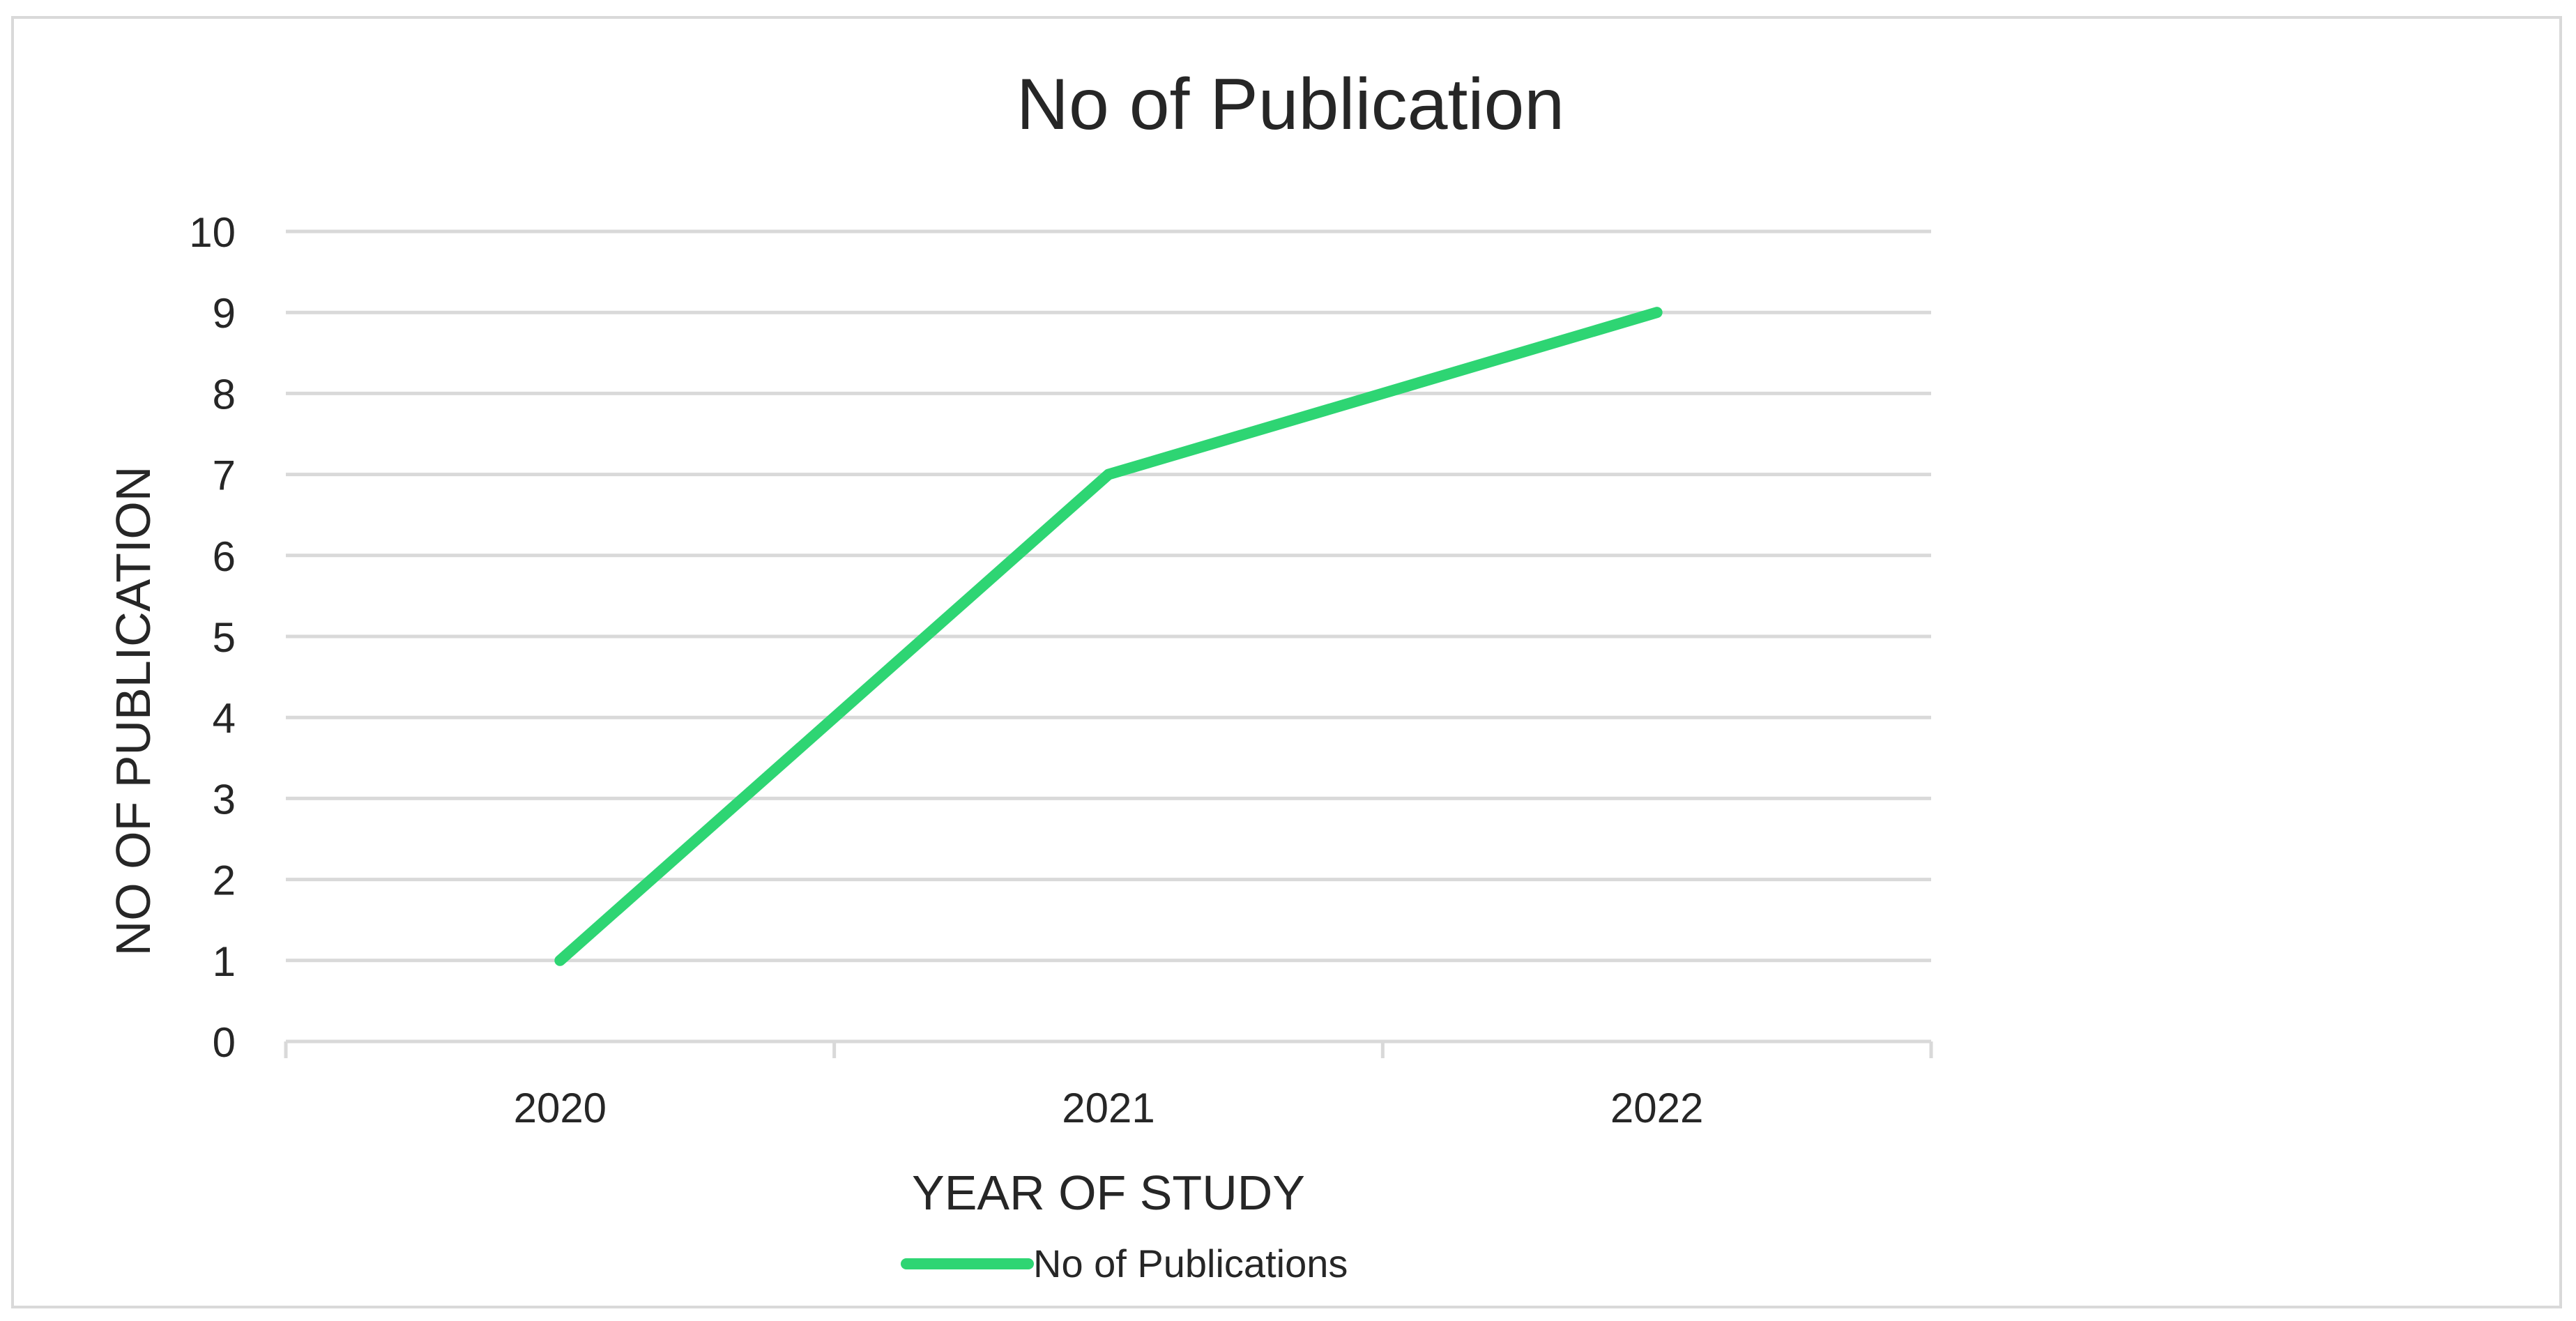 This screenshot has height=1321, width=2576. What do you see at coordinates (224, 637) in the screenshot?
I see `y-tick-label: 5` at bounding box center [224, 637].